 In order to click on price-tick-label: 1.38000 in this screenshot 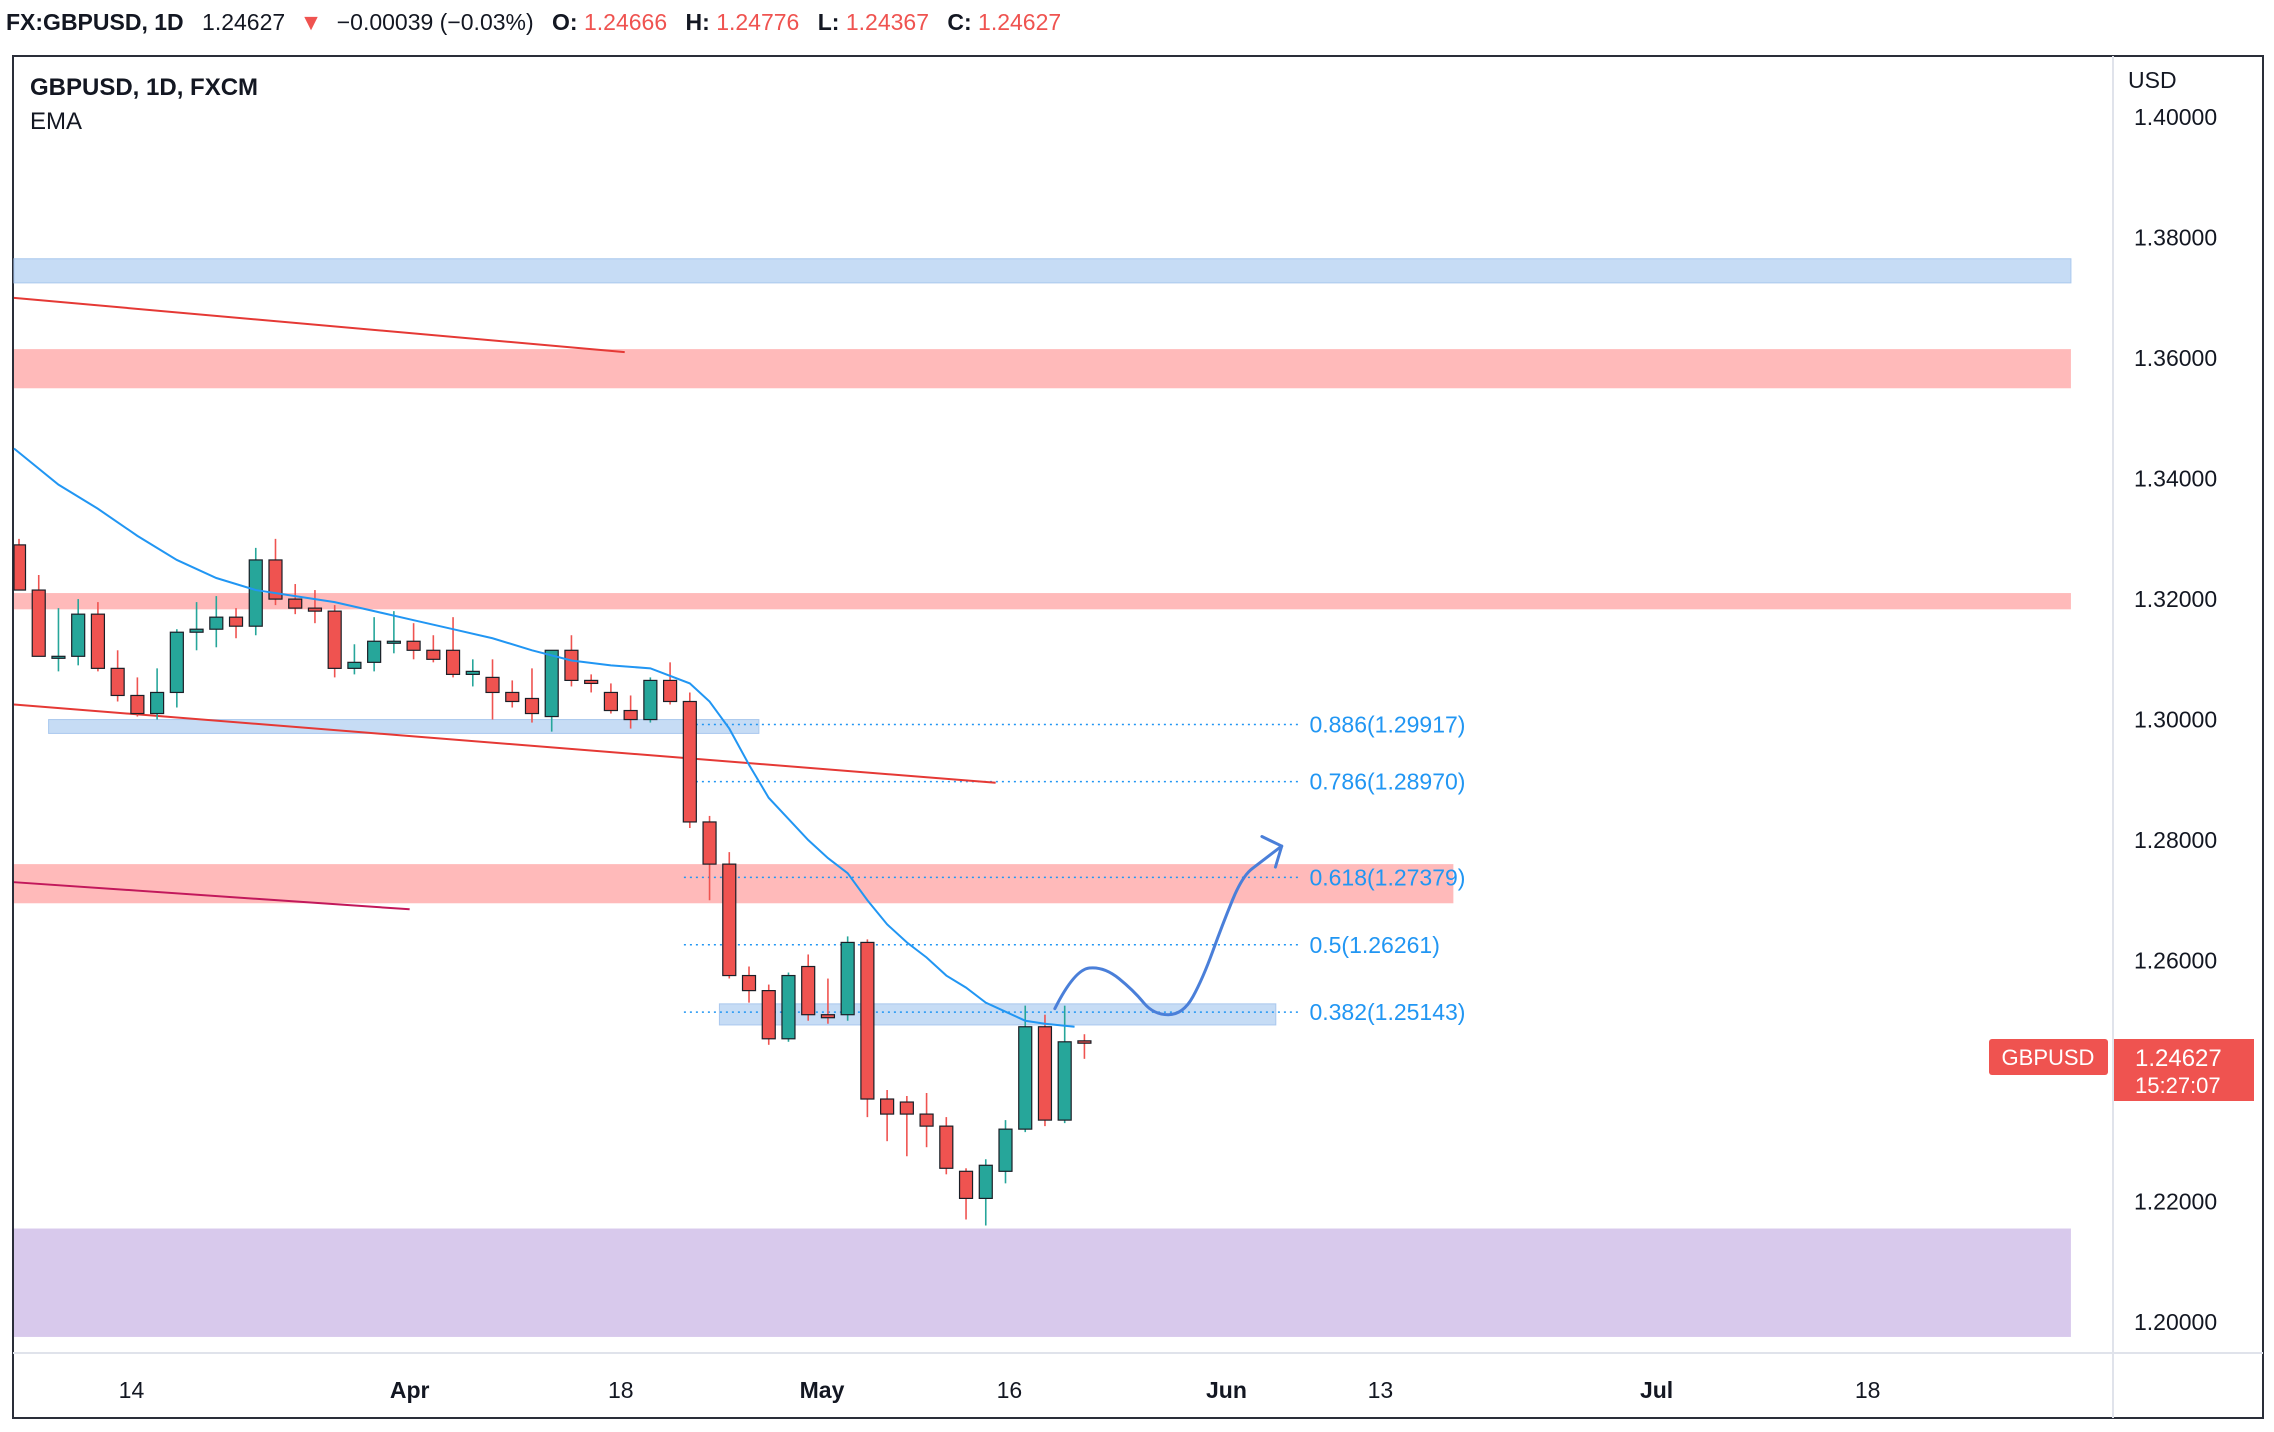, I will do `click(2175, 238)`.